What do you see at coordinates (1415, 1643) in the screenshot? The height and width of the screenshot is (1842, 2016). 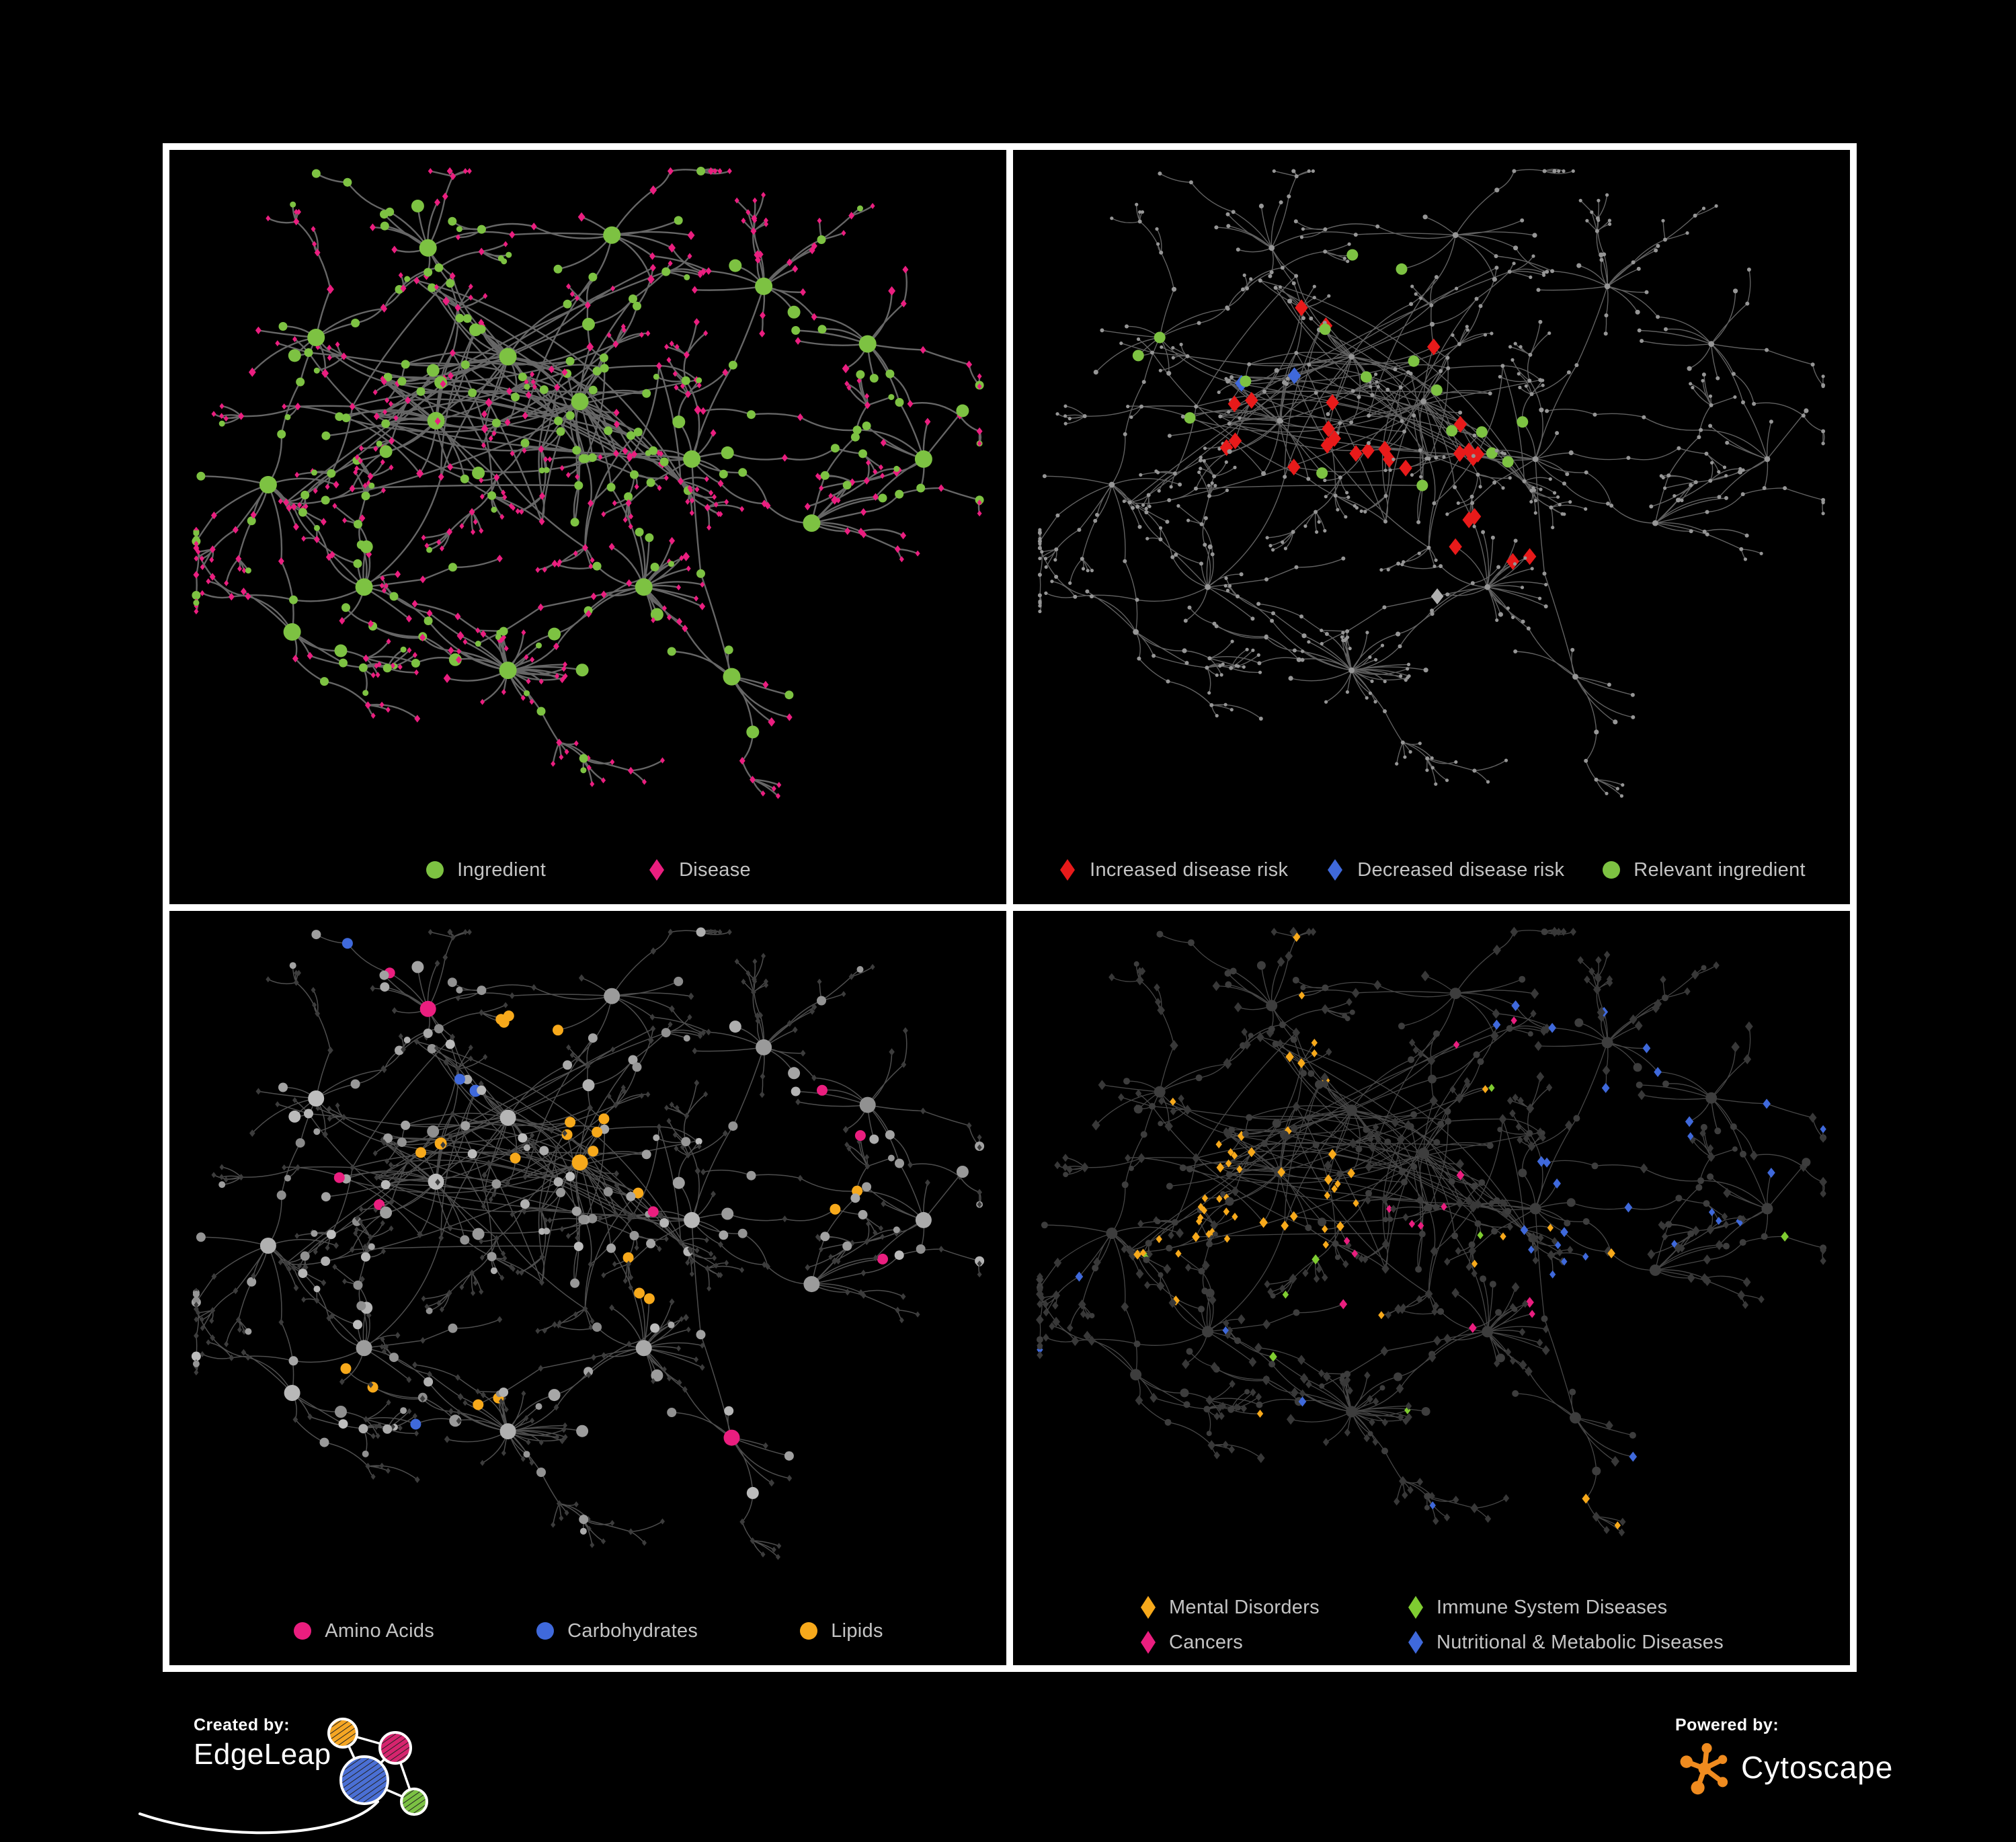 I see `nutritional-metabolic-marker-icon` at bounding box center [1415, 1643].